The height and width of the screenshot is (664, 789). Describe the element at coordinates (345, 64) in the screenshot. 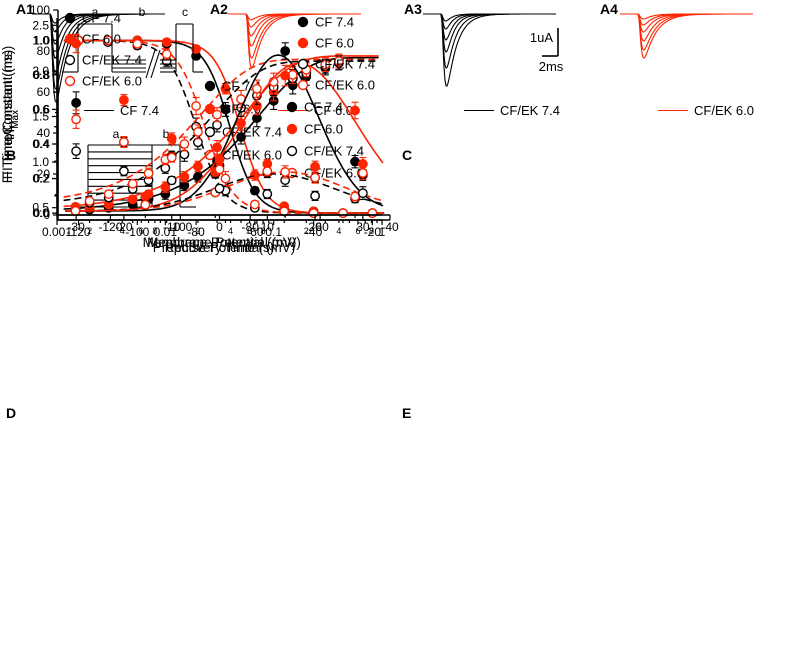

I see `legend-label: CF/EK 7.4` at that location.